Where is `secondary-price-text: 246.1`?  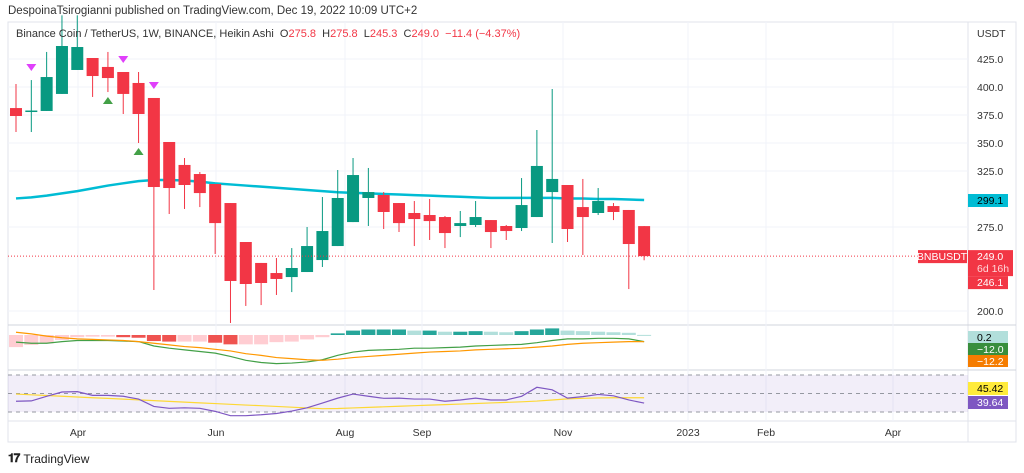
secondary-price-text: 246.1 is located at coordinates (990, 283).